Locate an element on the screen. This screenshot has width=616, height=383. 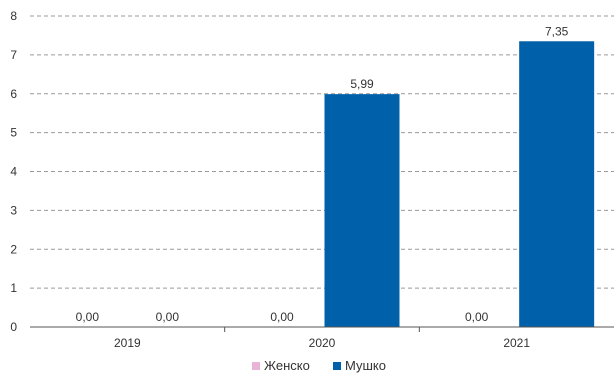
y-tick-label: 5 is located at coordinates (13, 133).